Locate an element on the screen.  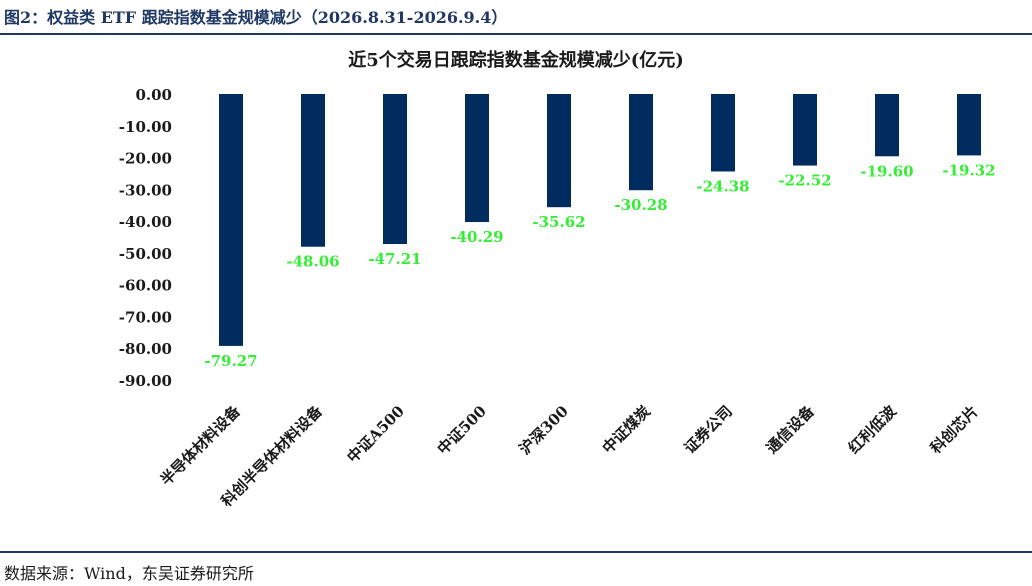
bar-value-label: -35.62 is located at coordinates (558, 222).